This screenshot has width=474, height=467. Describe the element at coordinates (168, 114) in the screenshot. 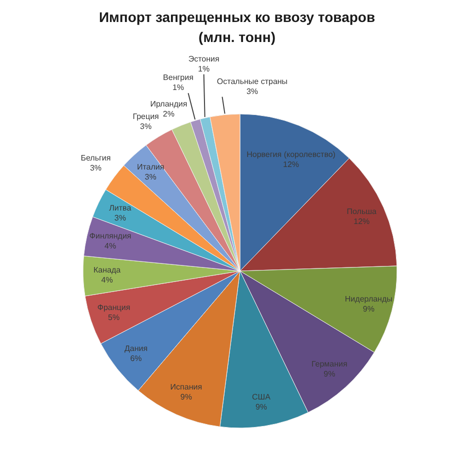

I see `data-label: 2%` at that location.